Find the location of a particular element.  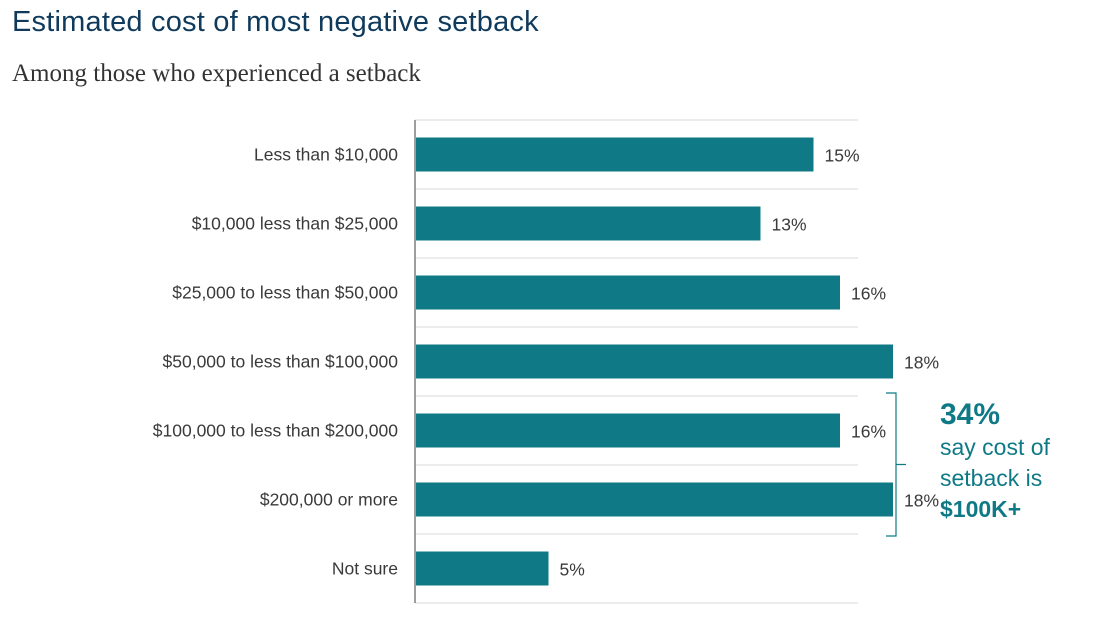

category-label: $200,000 or more is located at coordinates (329, 500).